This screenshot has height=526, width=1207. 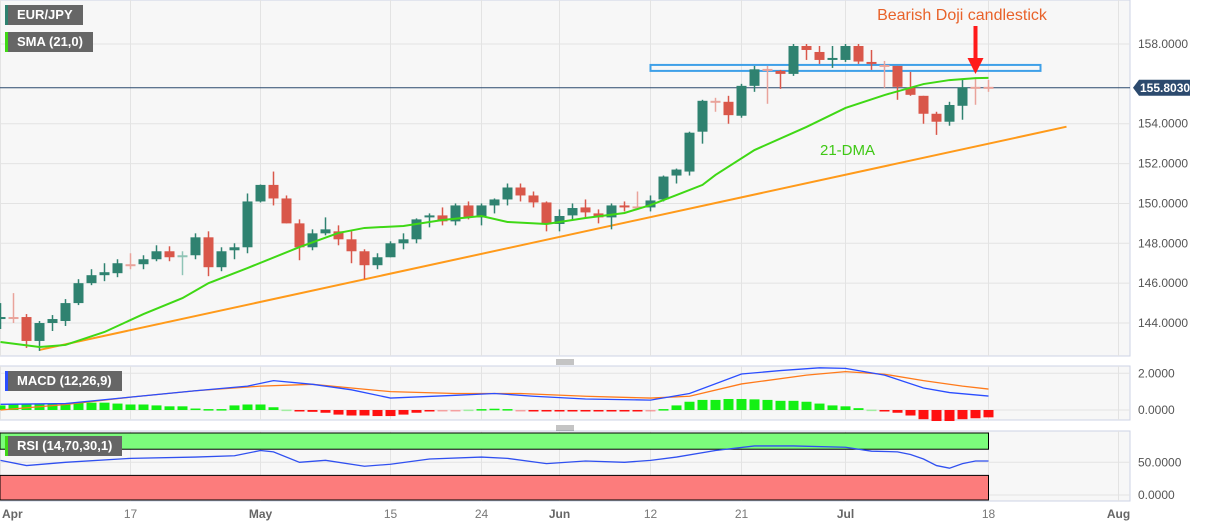 I want to click on date-axis-label: 24, so click(x=482, y=514).